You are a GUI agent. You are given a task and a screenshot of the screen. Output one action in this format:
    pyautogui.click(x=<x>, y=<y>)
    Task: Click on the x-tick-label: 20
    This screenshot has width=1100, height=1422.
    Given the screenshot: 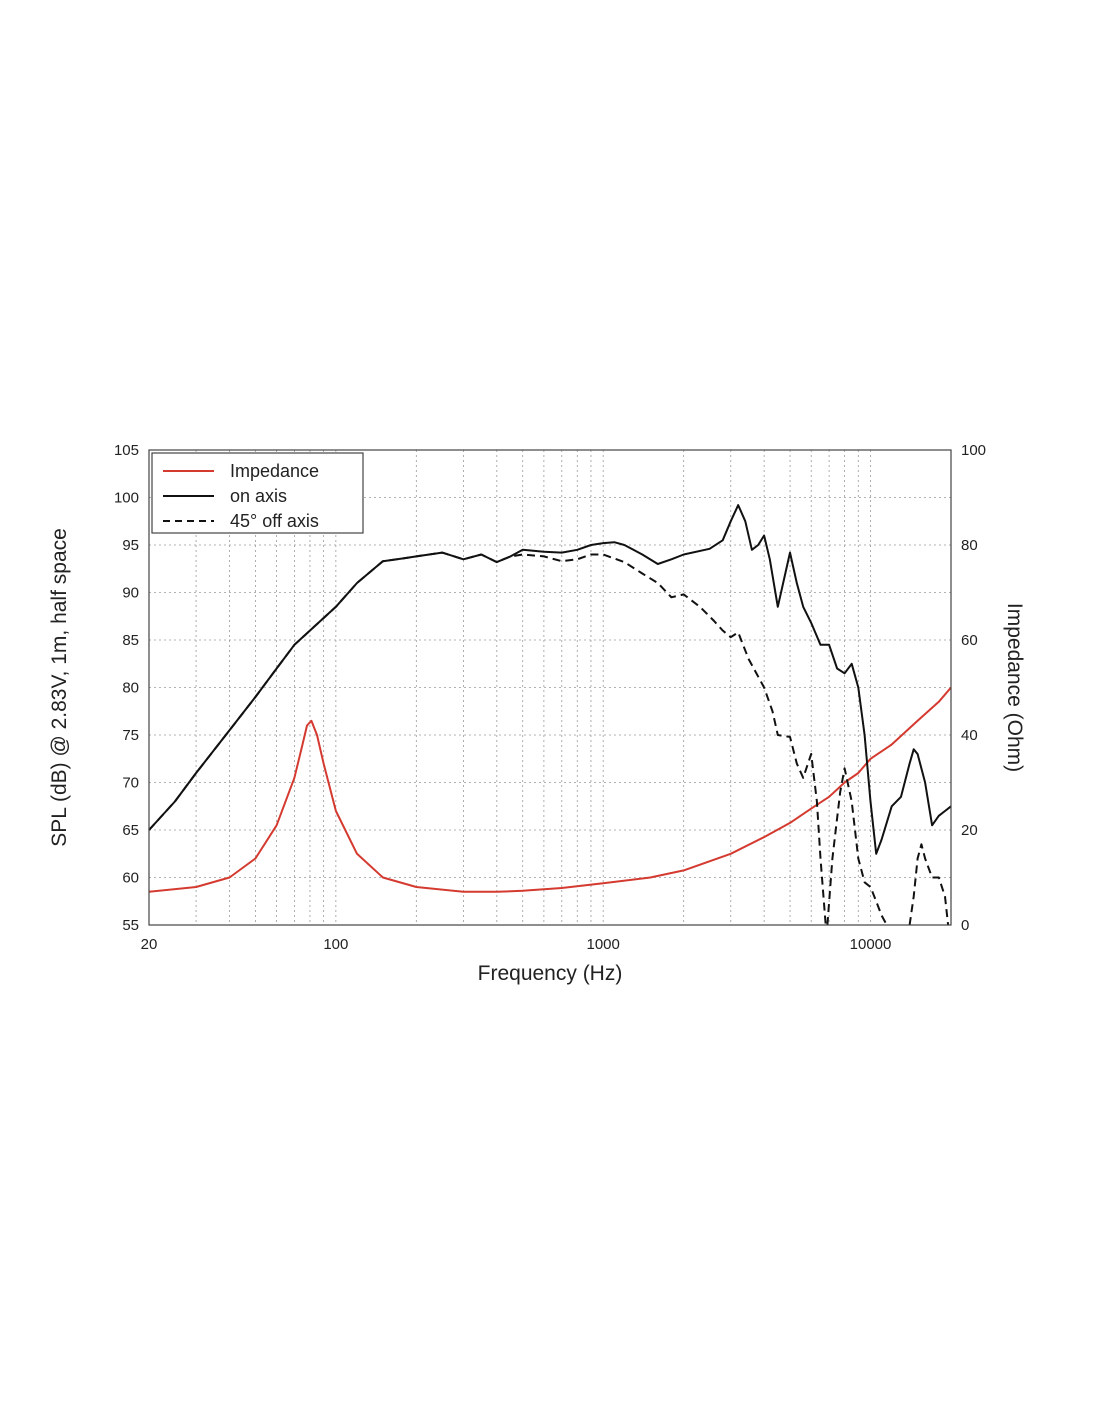 What is the action you would take?
    pyautogui.click(x=149, y=944)
    